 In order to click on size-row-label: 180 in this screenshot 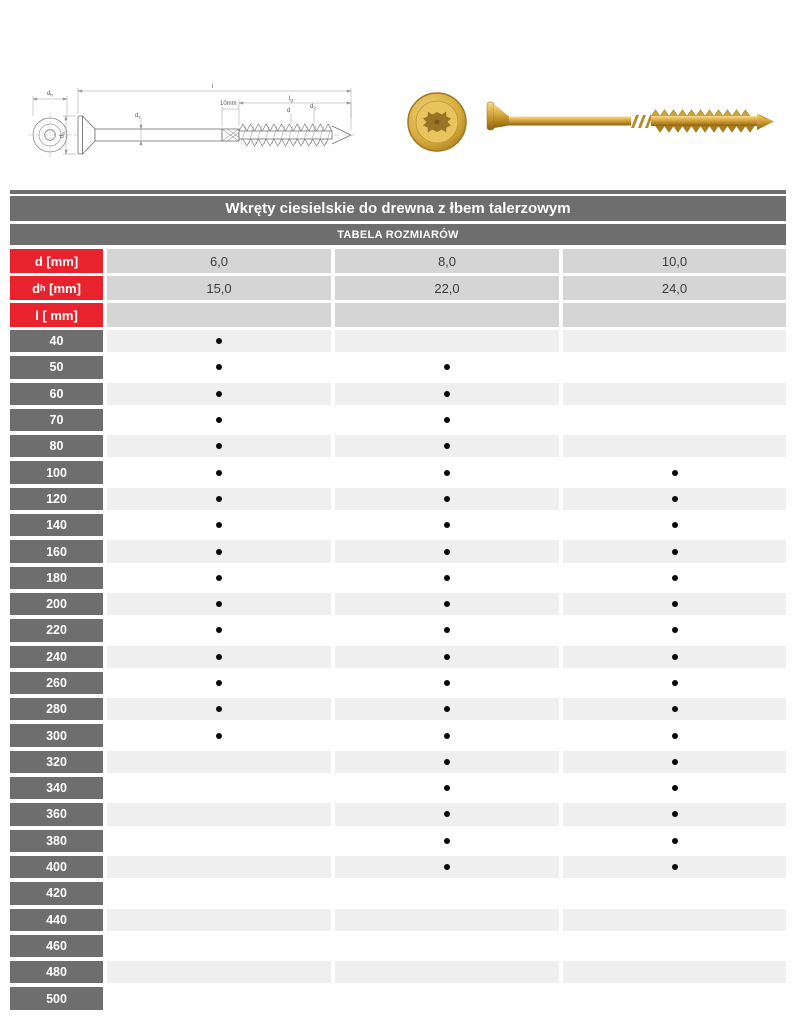, I will do `click(56, 577)`.